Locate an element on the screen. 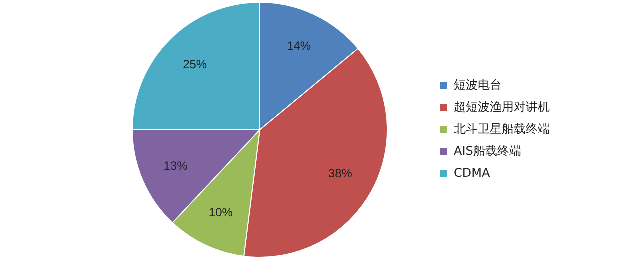  legend-label: AIS船载终端 is located at coordinates (488, 151).